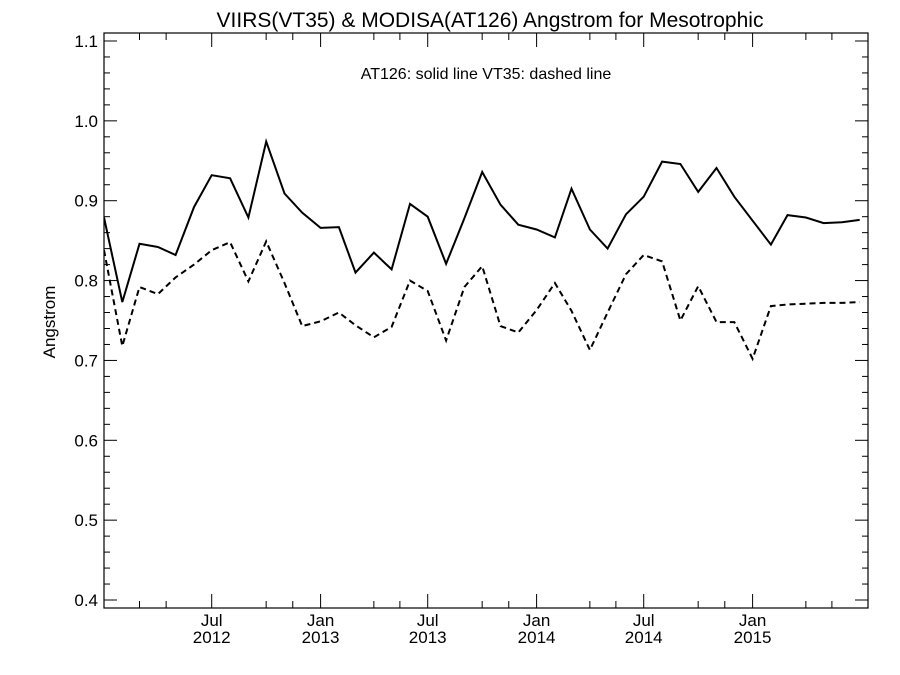 Image resolution: width=900 pixels, height=675 pixels. I want to click on y-tick-label: 1.1, so click(86, 41).